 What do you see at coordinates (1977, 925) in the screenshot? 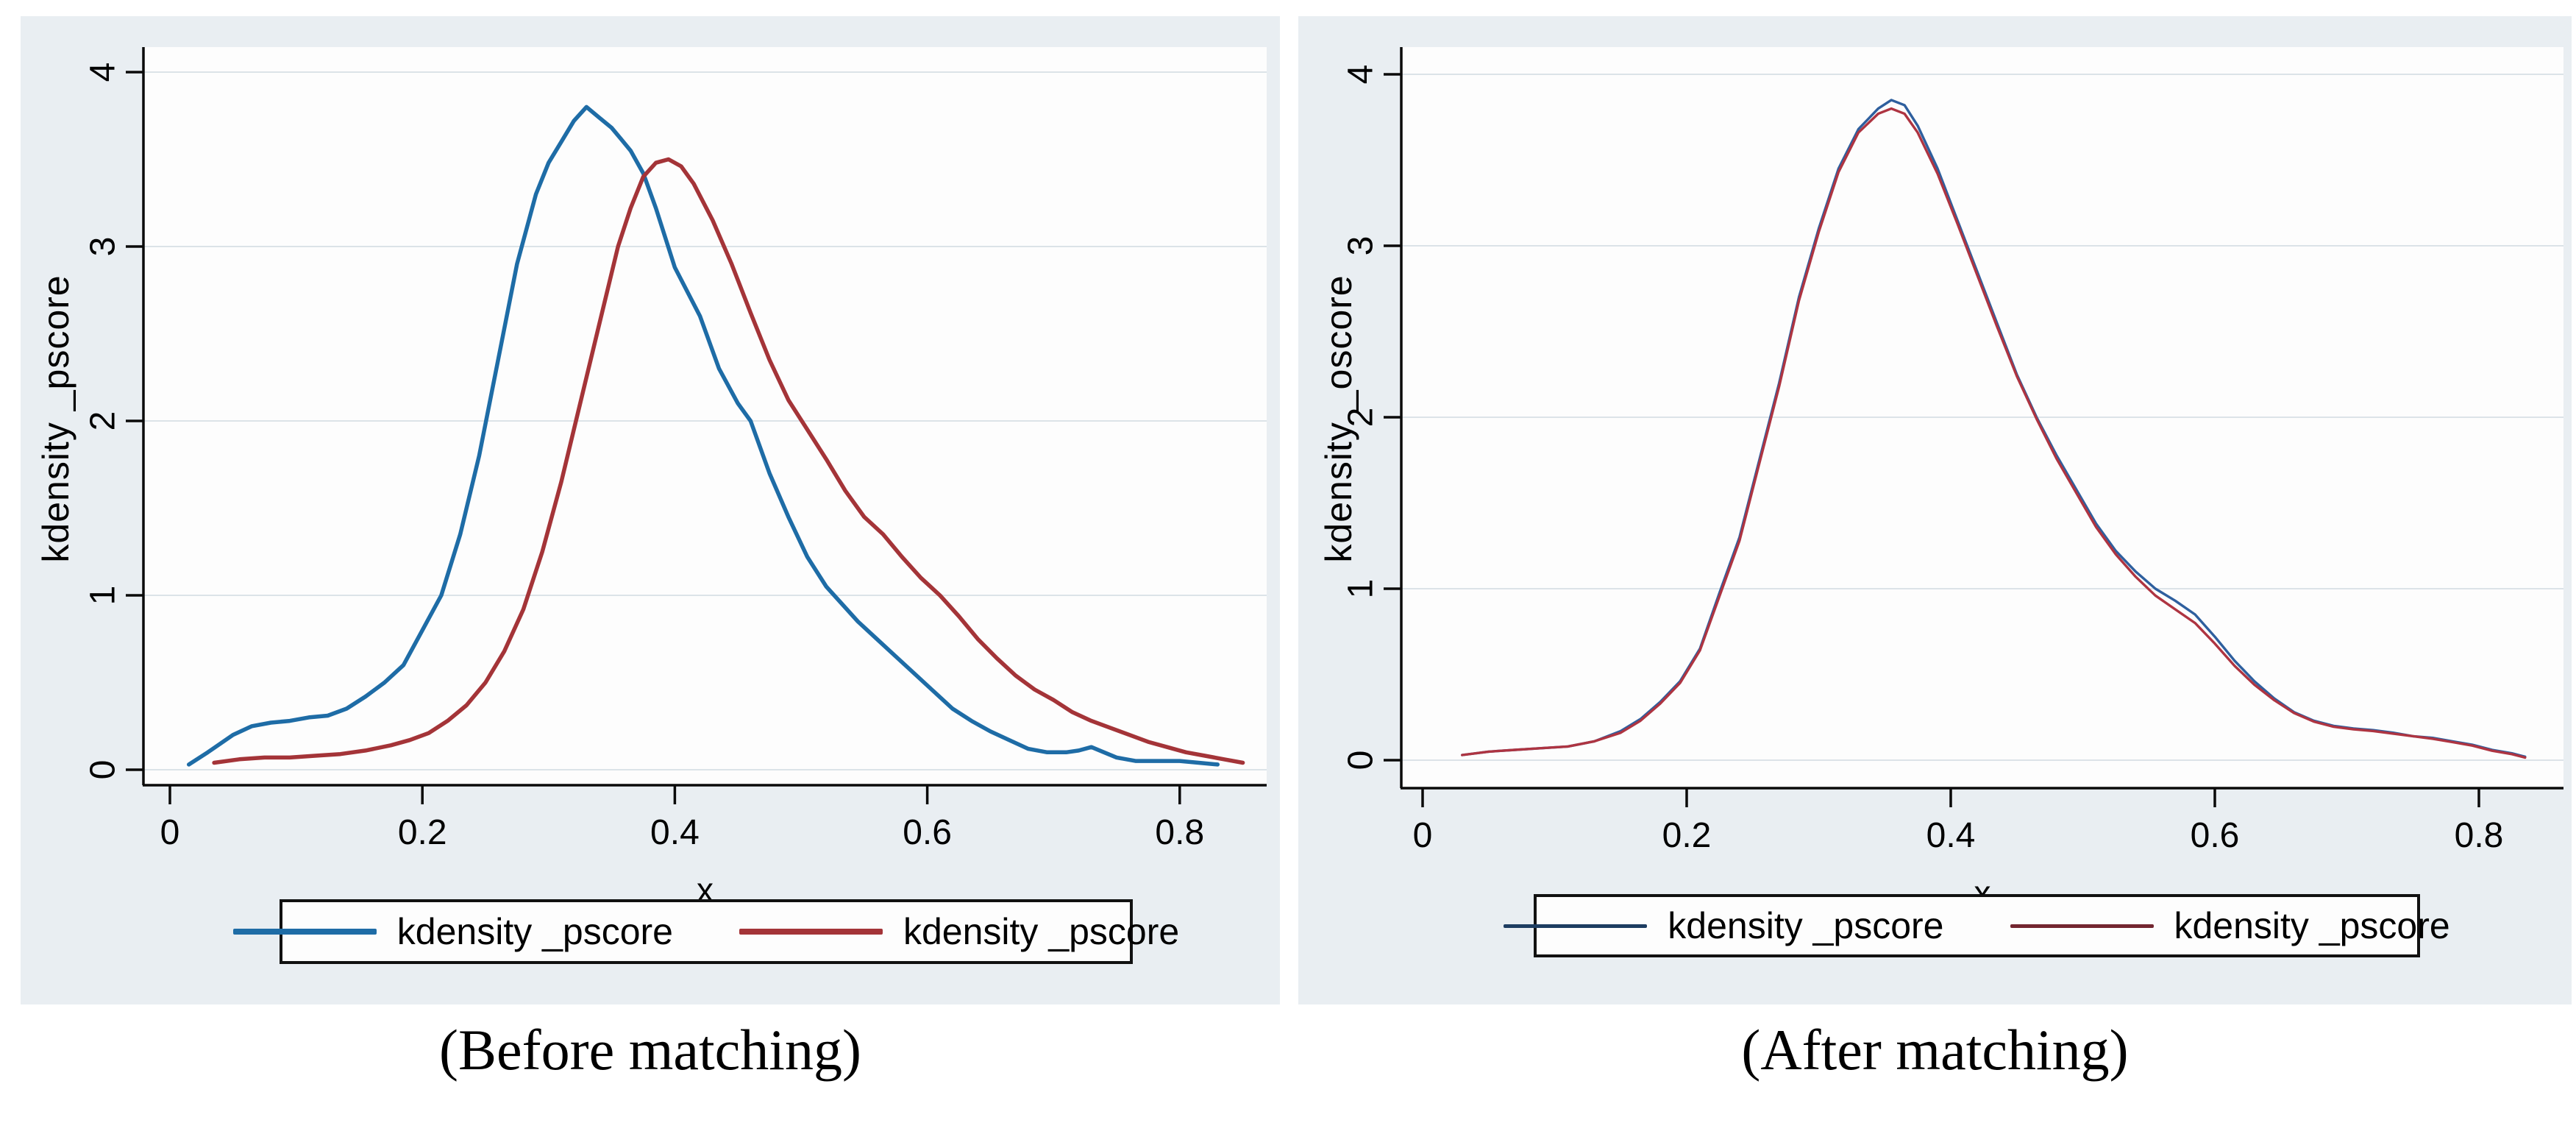
I see `after-legend: kdensity _pscore kdensity _pscore` at bounding box center [1977, 925].